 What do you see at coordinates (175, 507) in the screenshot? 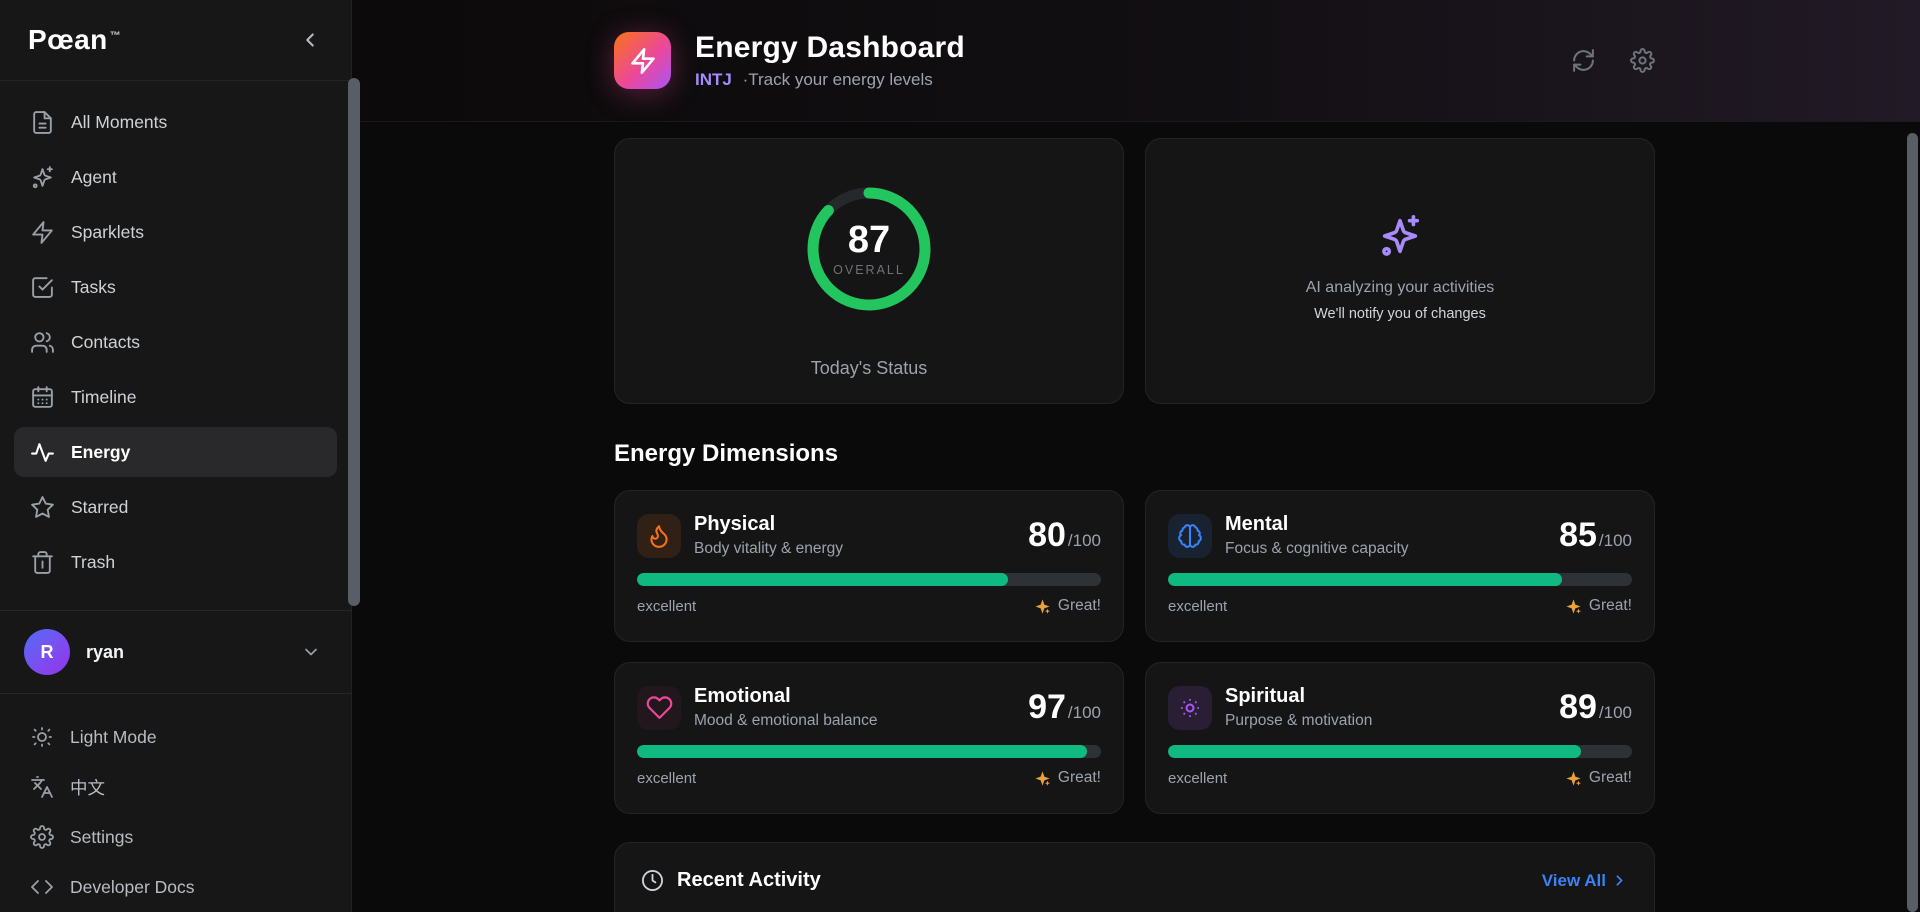
I see `sidebar-item-starred: Starred` at bounding box center [175, 507].